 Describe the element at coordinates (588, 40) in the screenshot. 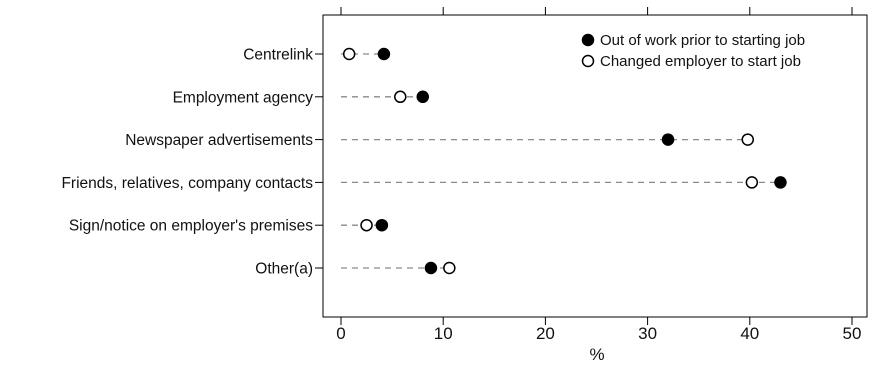

I see `legend-marker-filled` at that location.